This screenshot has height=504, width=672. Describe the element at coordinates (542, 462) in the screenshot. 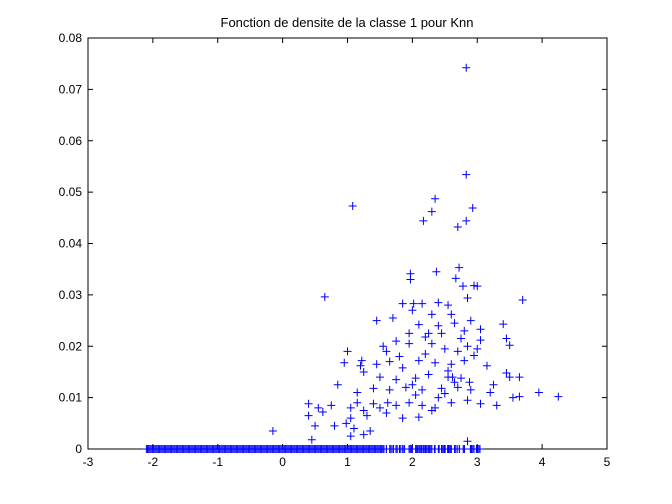

I see `x-tick-label: 4` at that location.